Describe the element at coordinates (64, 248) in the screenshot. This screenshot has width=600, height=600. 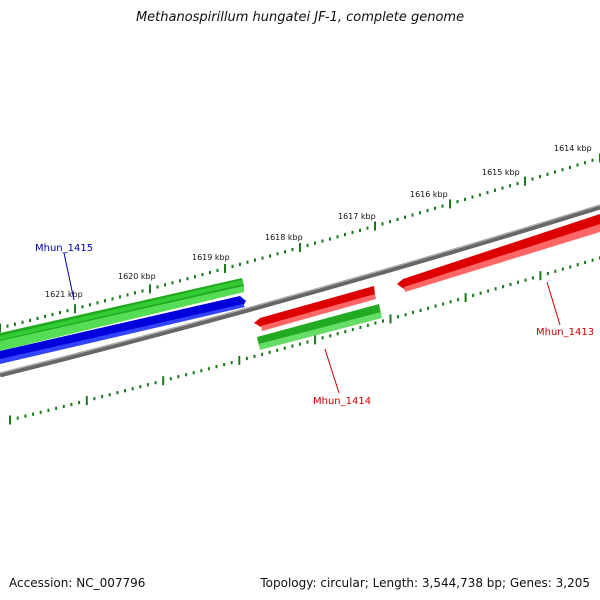
I see `gene-label-mhun-1415: Mhun_1415` at that location.